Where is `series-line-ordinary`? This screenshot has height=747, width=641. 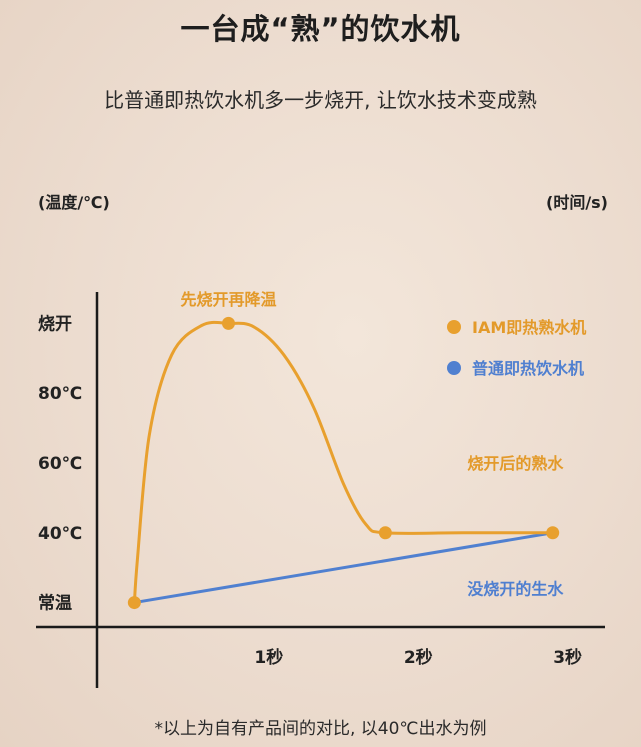 series-line-ordinary is located at coordinates (343, 568).